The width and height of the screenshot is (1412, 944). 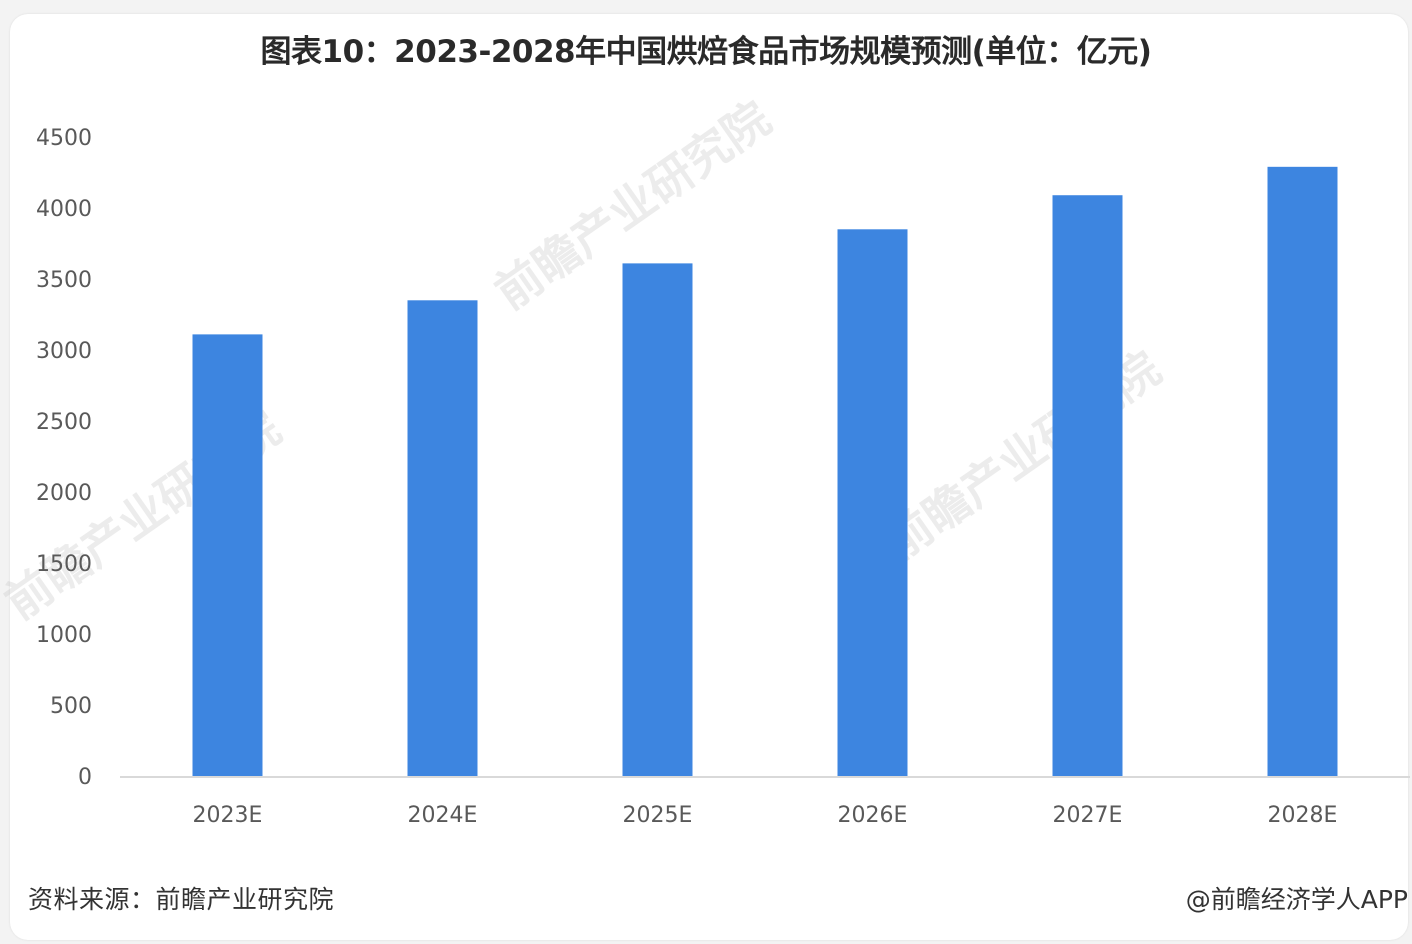 I want to click on y-tick-label: 2500, so click(x=64, y=422).